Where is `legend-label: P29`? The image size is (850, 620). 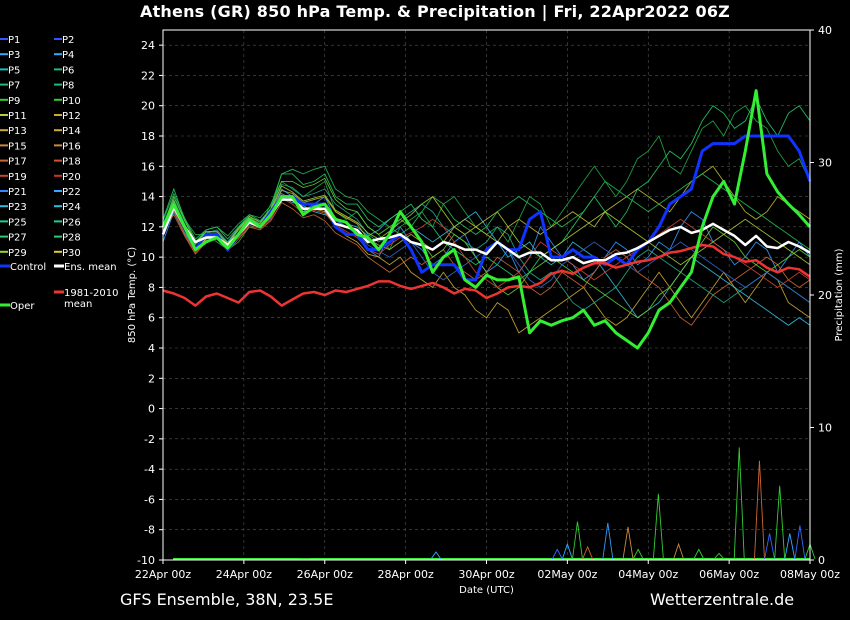
legend-label: P29 is located at coordinates (17, 253).